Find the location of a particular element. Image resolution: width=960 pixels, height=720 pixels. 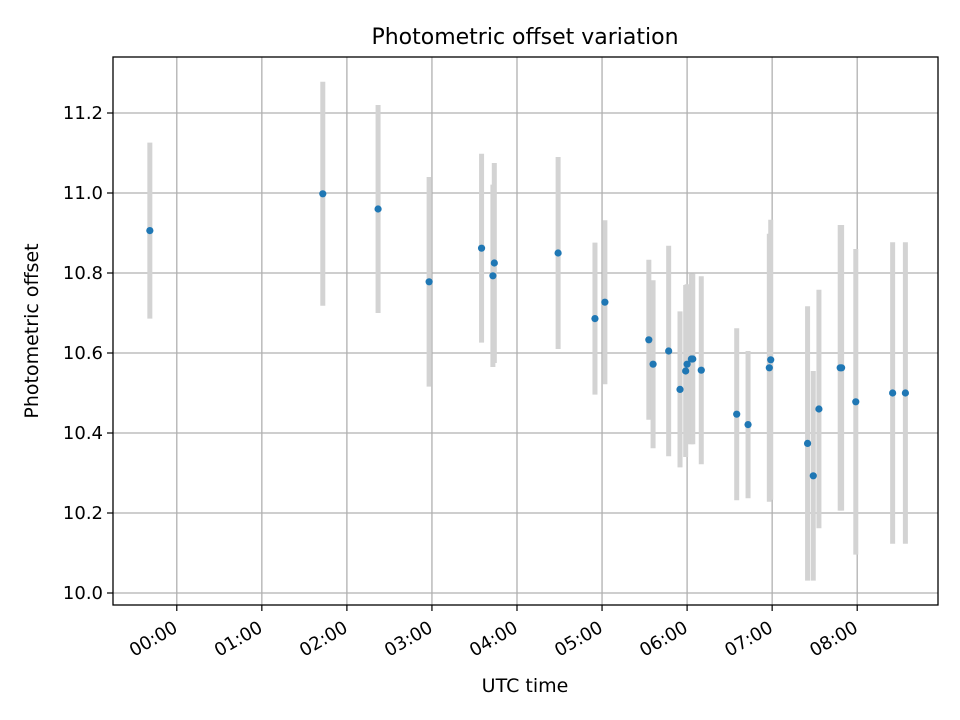

y-tick-label: 10.0 is located at coordinates (83, 593).